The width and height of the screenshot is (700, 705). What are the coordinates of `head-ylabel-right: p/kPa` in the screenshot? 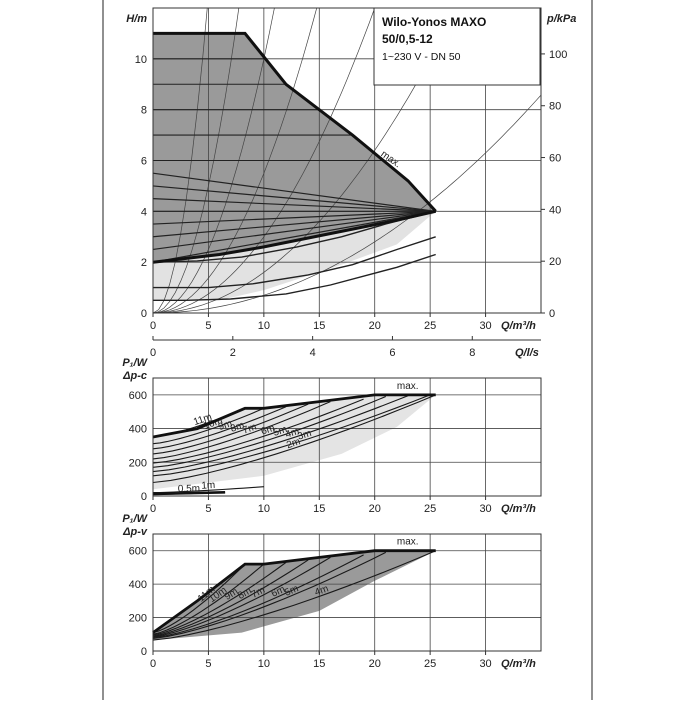 It's located at (561, 19).